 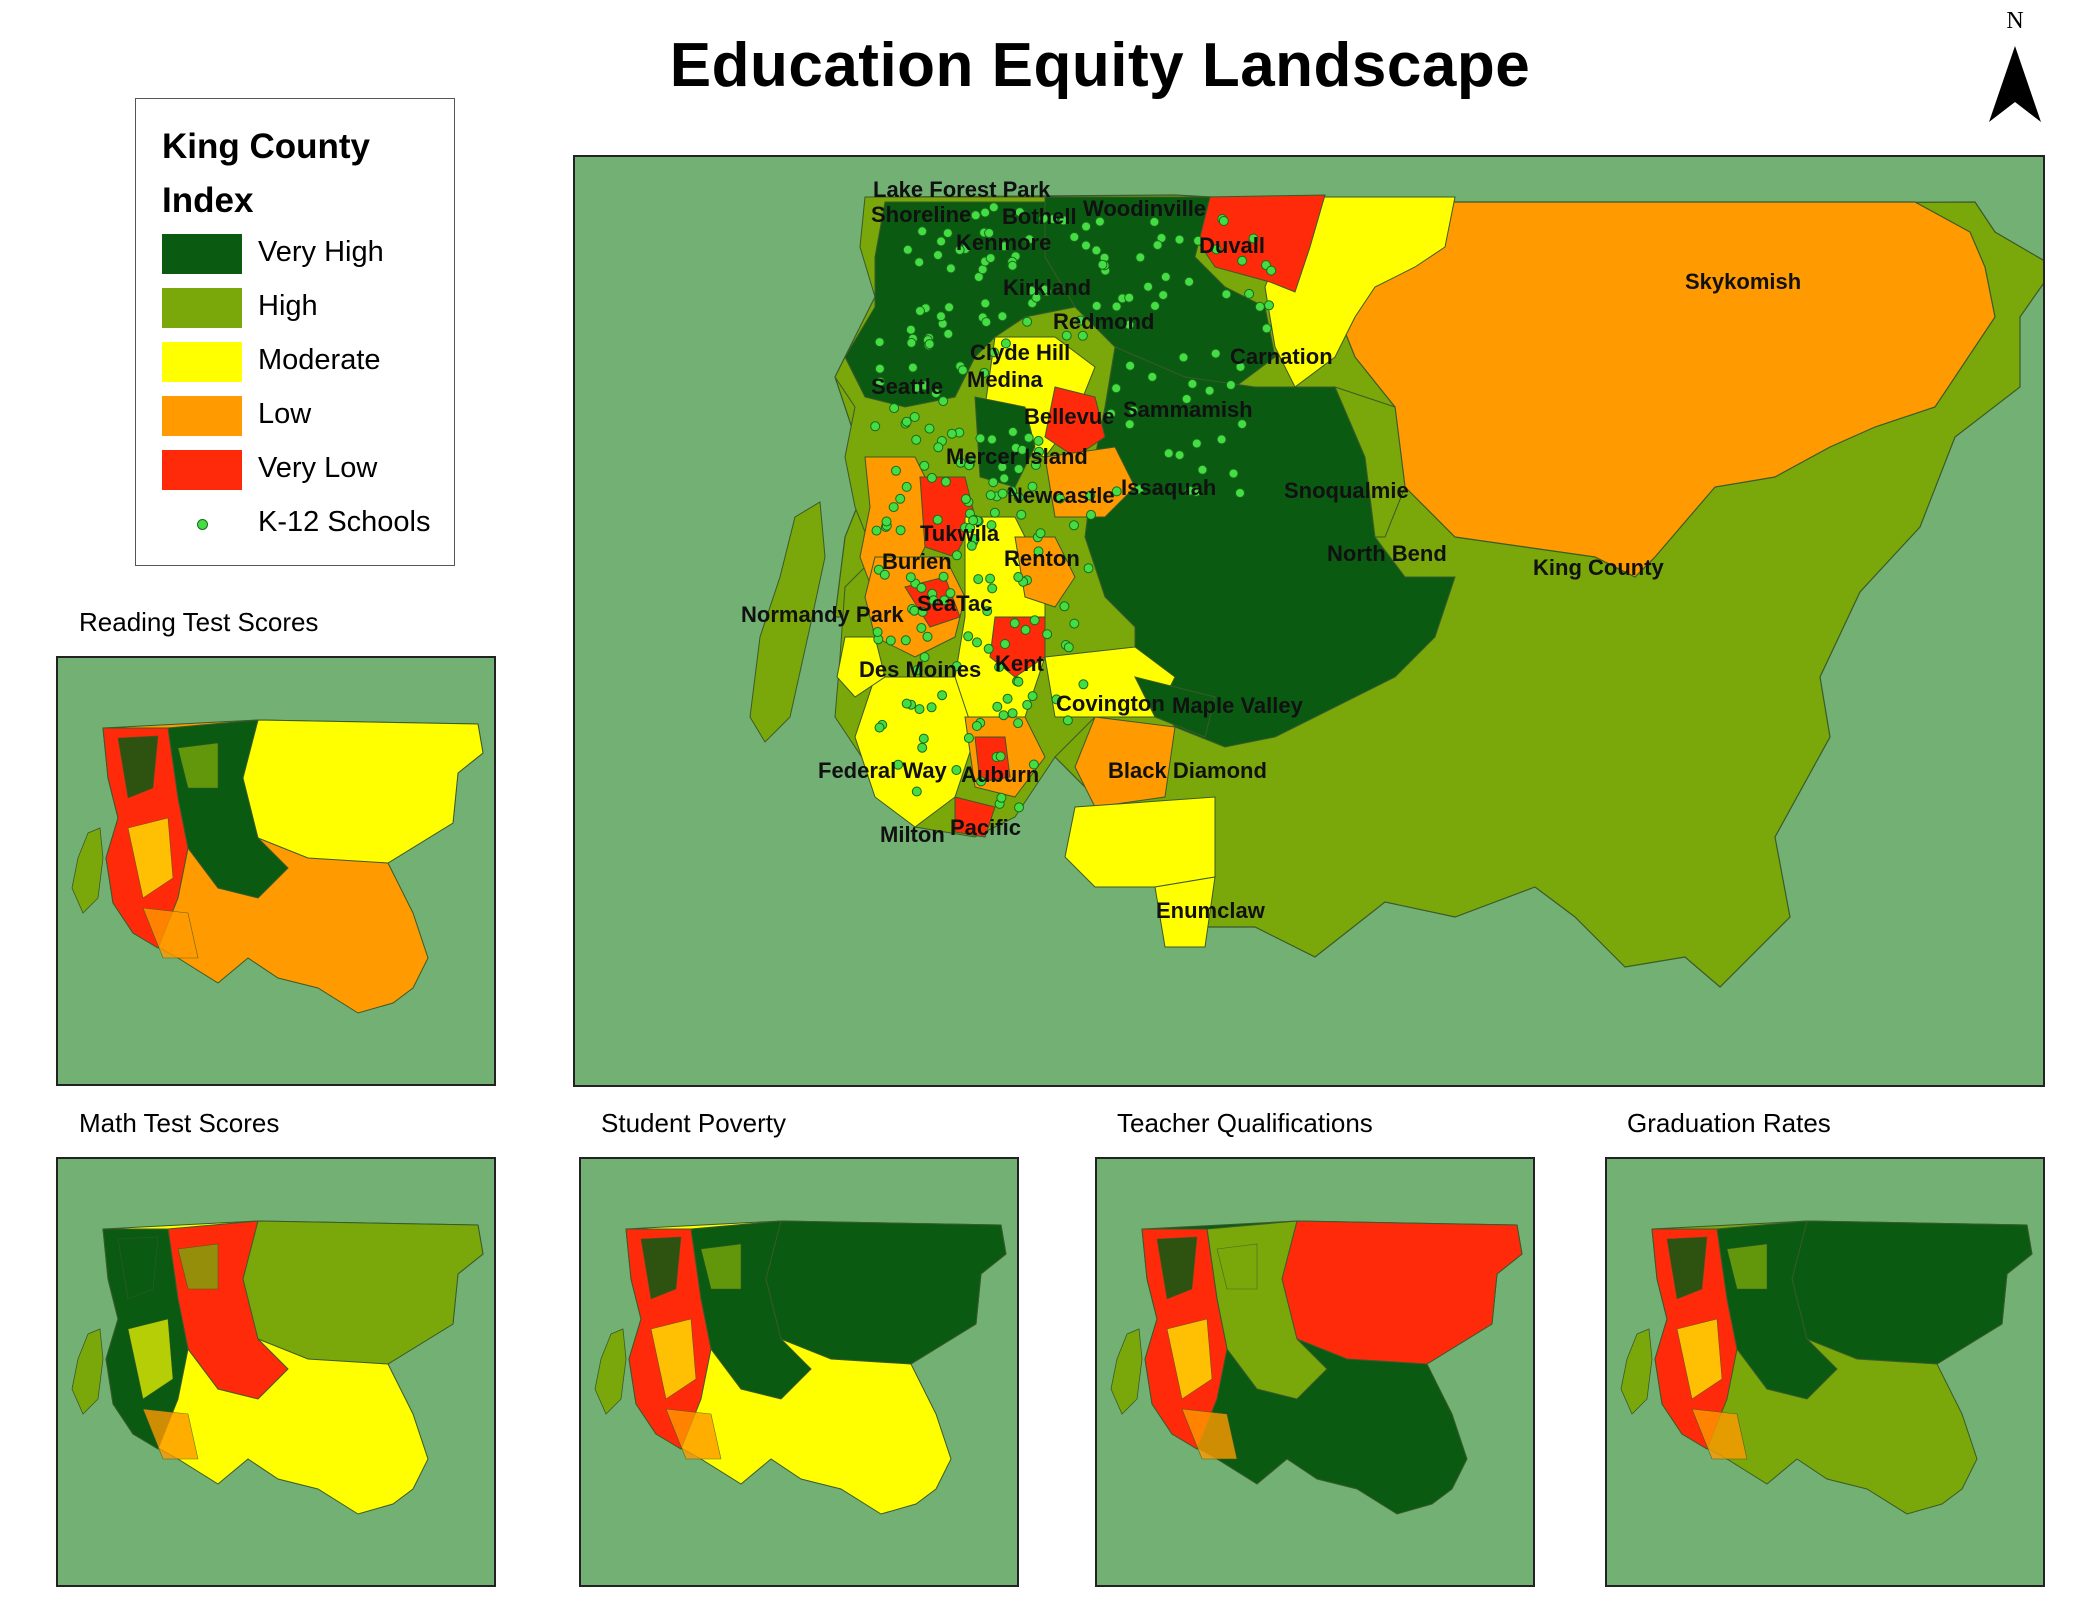 What do you see at coordinates (1729, 1123) in the screenshot?
I see `panel-title-graduation: Graduation Rates` at bounding box center [1729, 1123].